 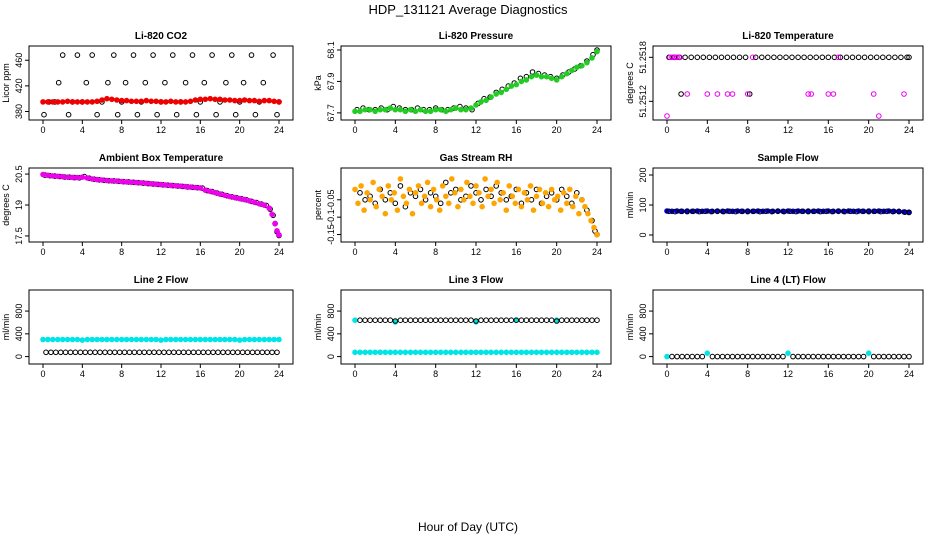 I want to click on y-axis-label: kPa, so click(x=318, y=83).